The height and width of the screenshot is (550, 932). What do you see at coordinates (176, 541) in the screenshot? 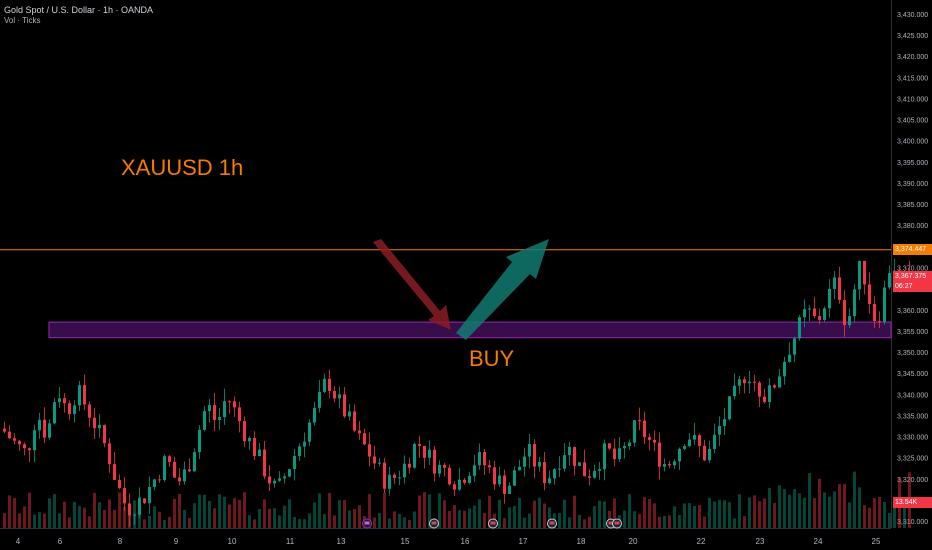
I see `time-tick-label: 9` at bounding box center [176, 541].